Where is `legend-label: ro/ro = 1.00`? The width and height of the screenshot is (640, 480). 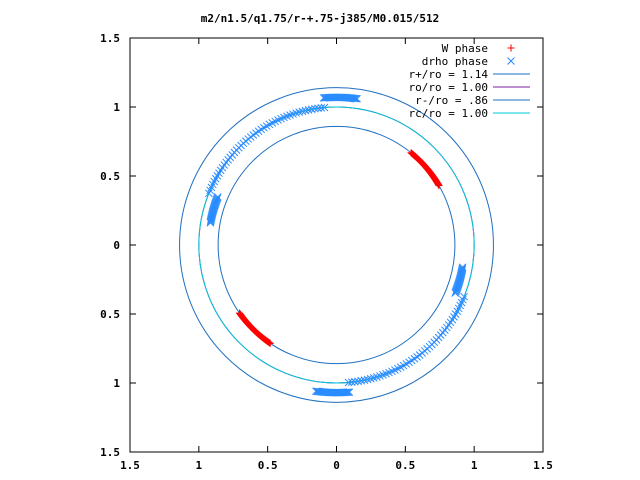
legend-label: ro/ro = 1.00 is located at coordinates (448, 87).